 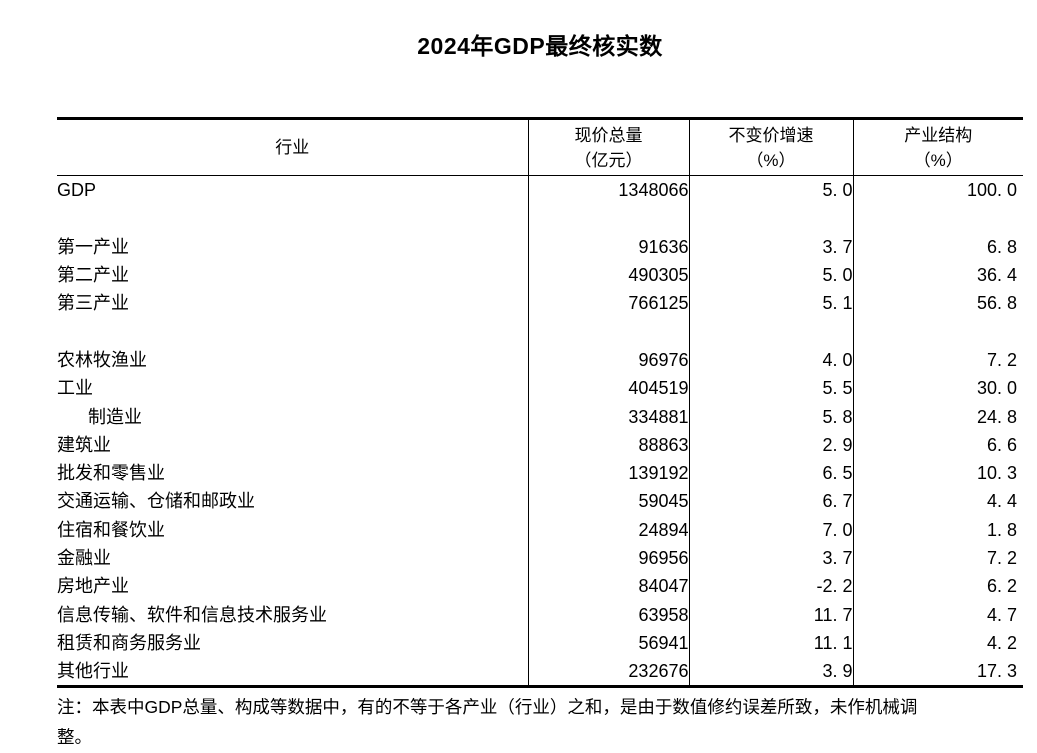 What do you see at coordinates (770, 388) in the screenshot?
I see `growth-cell: 5. 5` at bounding box center [770, 388].